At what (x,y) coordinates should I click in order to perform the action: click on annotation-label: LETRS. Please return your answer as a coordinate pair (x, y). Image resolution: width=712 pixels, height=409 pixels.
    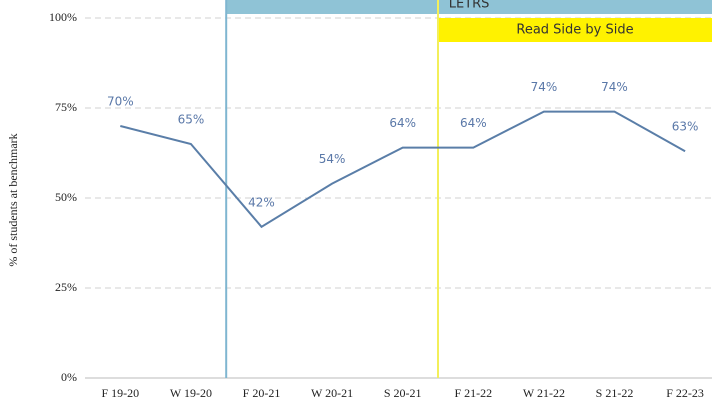
    Looking at the image, I should click on (469, 6).